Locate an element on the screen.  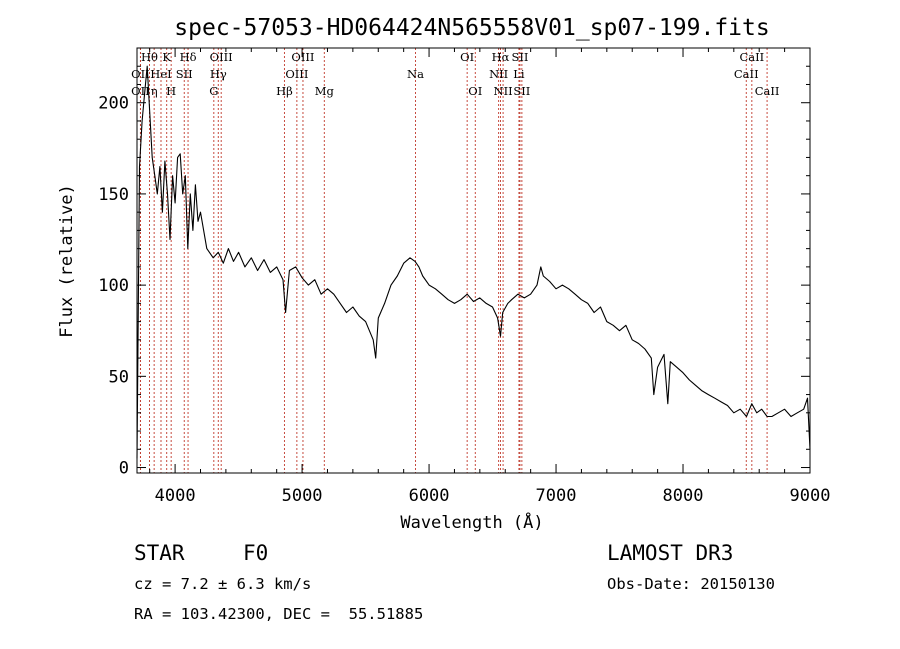
y-tick-label: 0 is located at coordinates (124, 469).